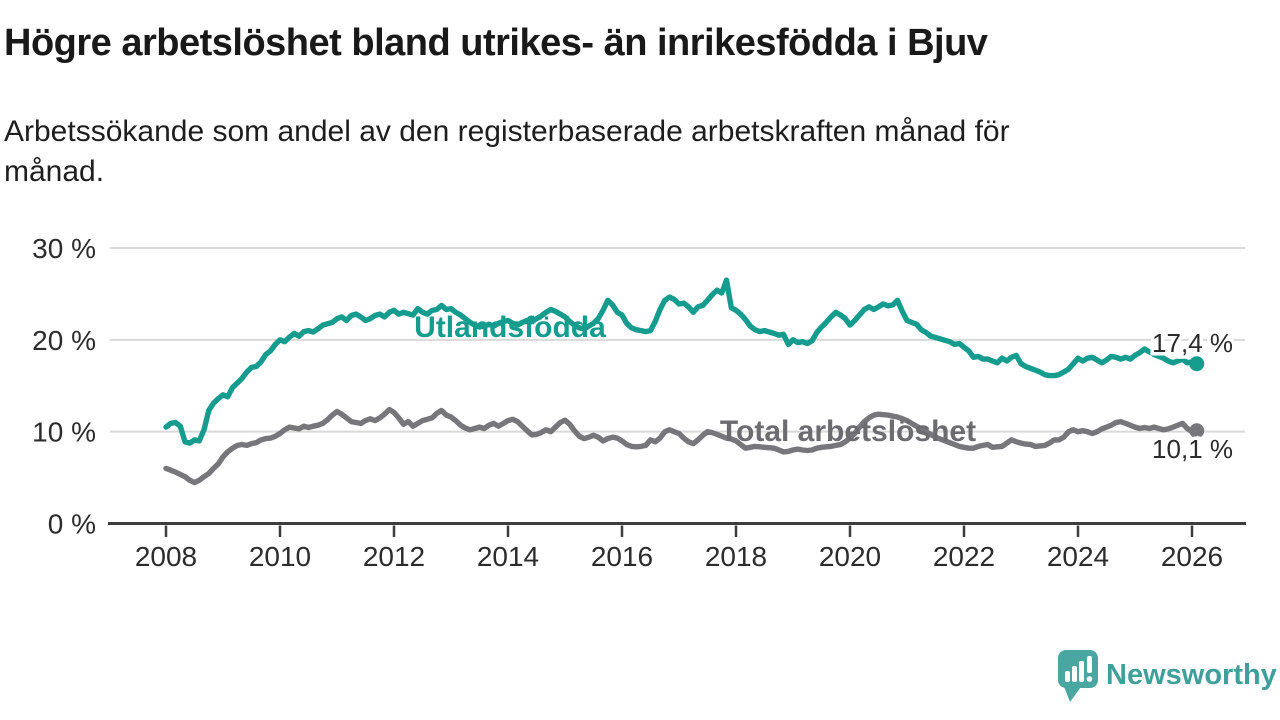  I want to click on x-axis-label: 2018, so click(736, 556).